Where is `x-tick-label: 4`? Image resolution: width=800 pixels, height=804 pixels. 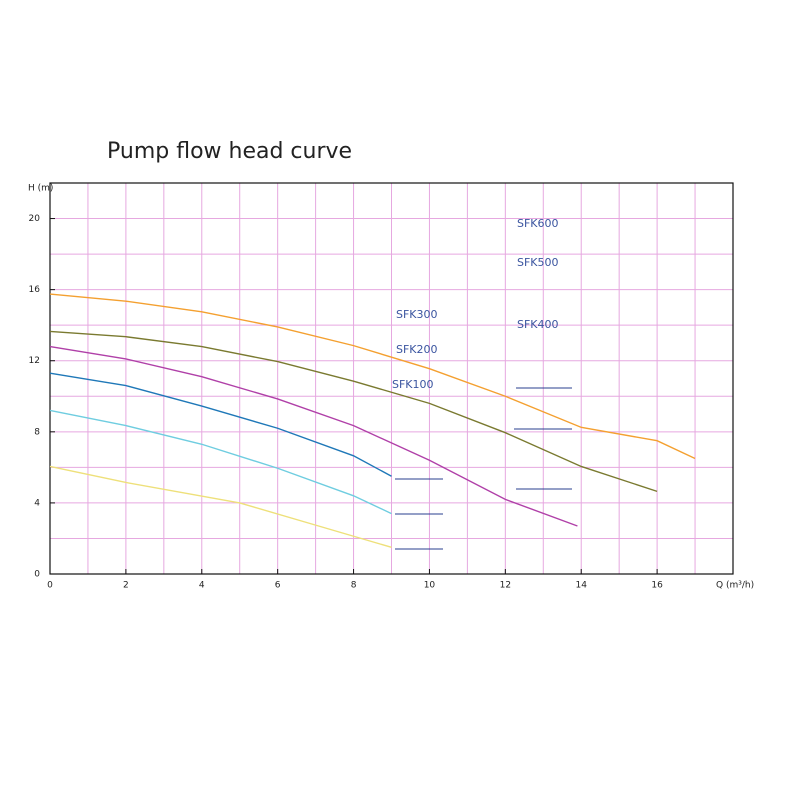 x-tick-label: 4 is located at coordinates (202, 586).